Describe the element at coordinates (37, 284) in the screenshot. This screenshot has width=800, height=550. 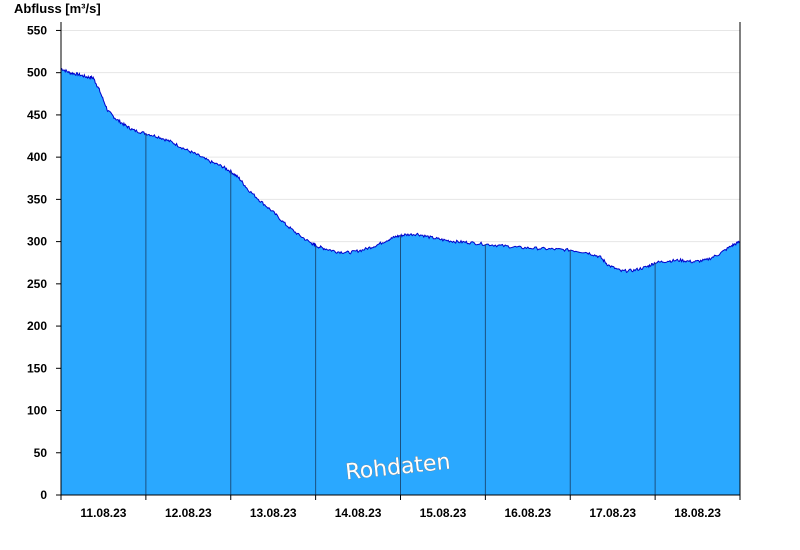
I see `y-tick-label: 250` at that location.